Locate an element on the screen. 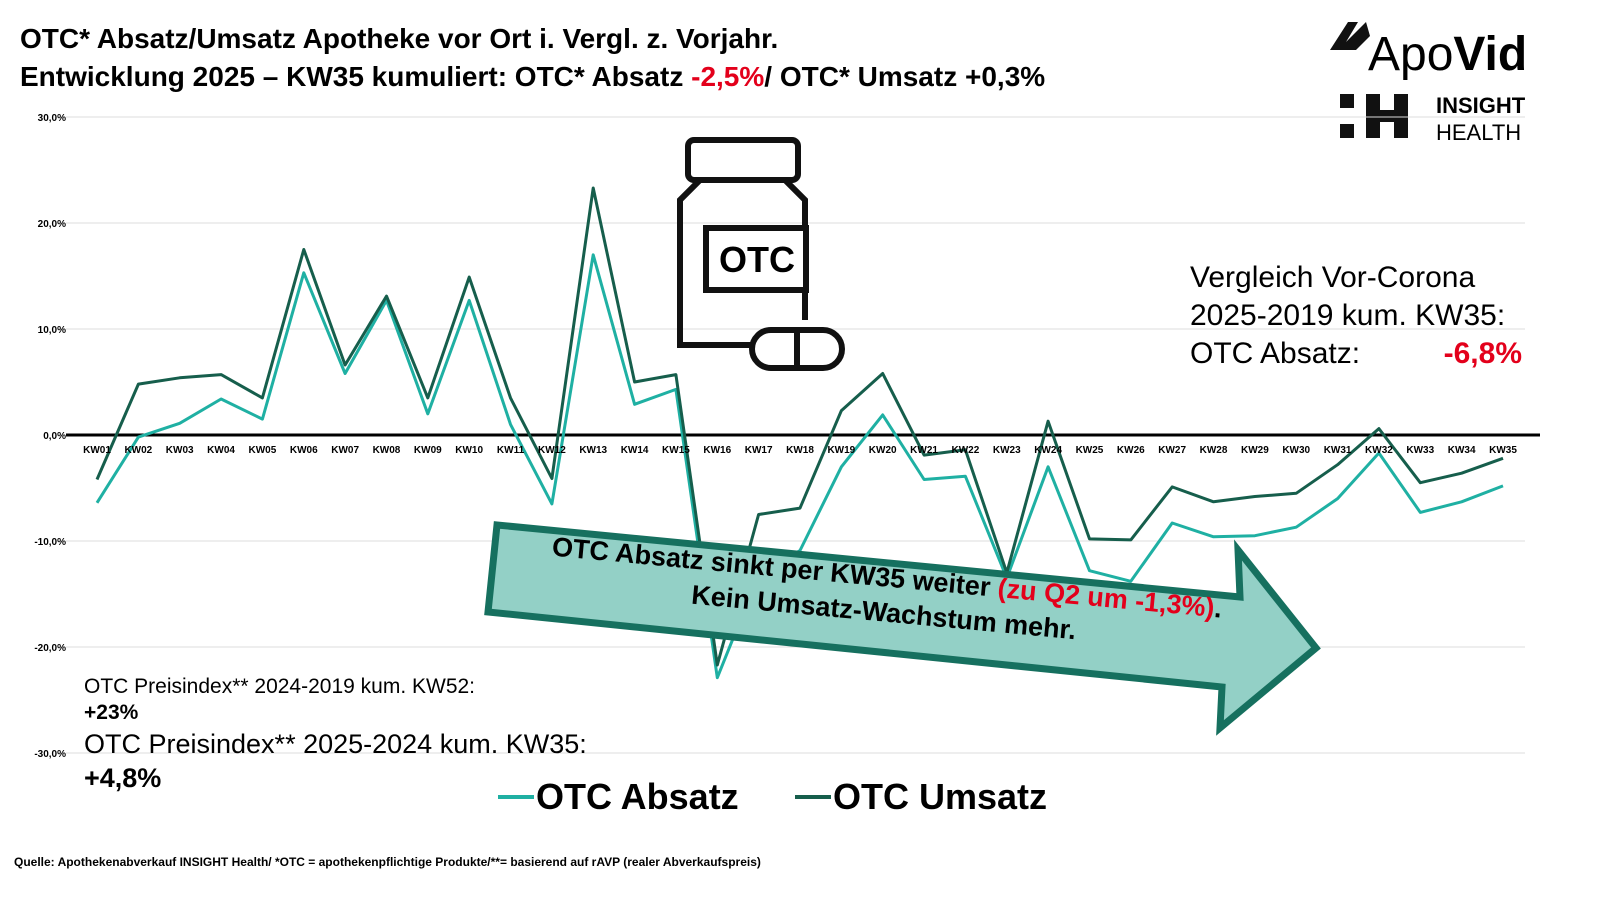 Image resolution: width=1600 pixels, height=900 pixels. y-tick-label: 20,0% is located at coordinates (52, 224).